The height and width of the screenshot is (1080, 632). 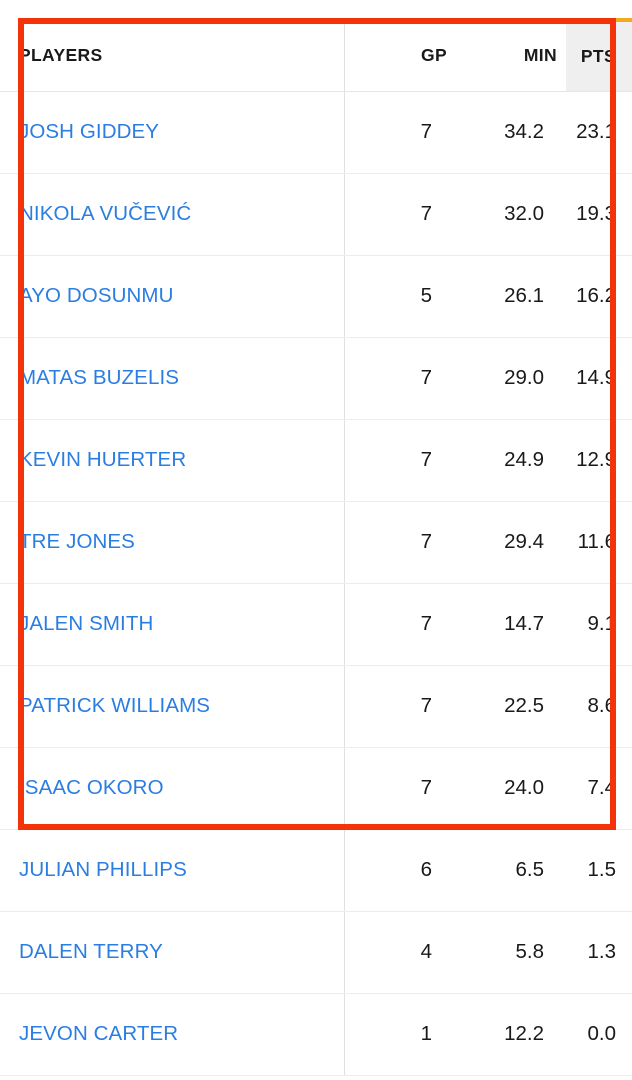 I want to click on table-row: JALEN SMITH 7 14.7 9.1, so click(x=316, y=624).